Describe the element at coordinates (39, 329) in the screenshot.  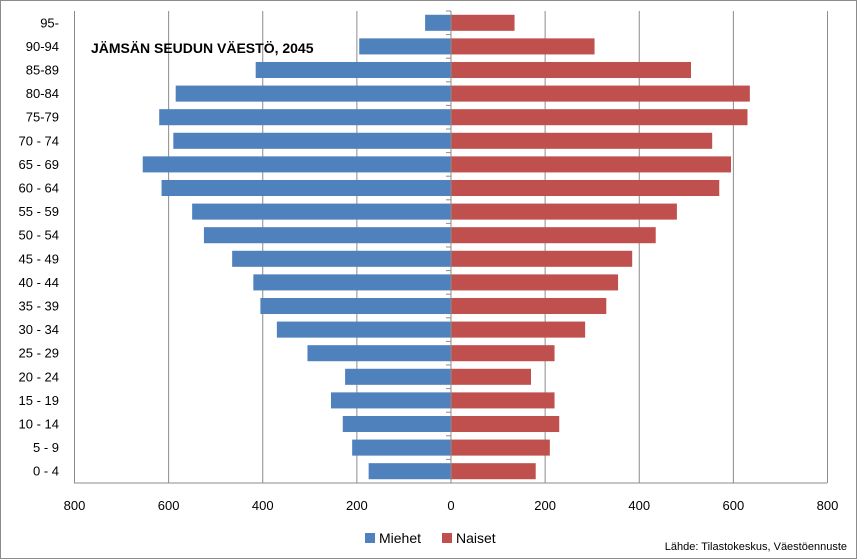
I see `y-tick-label: 30 - 34` at that location.